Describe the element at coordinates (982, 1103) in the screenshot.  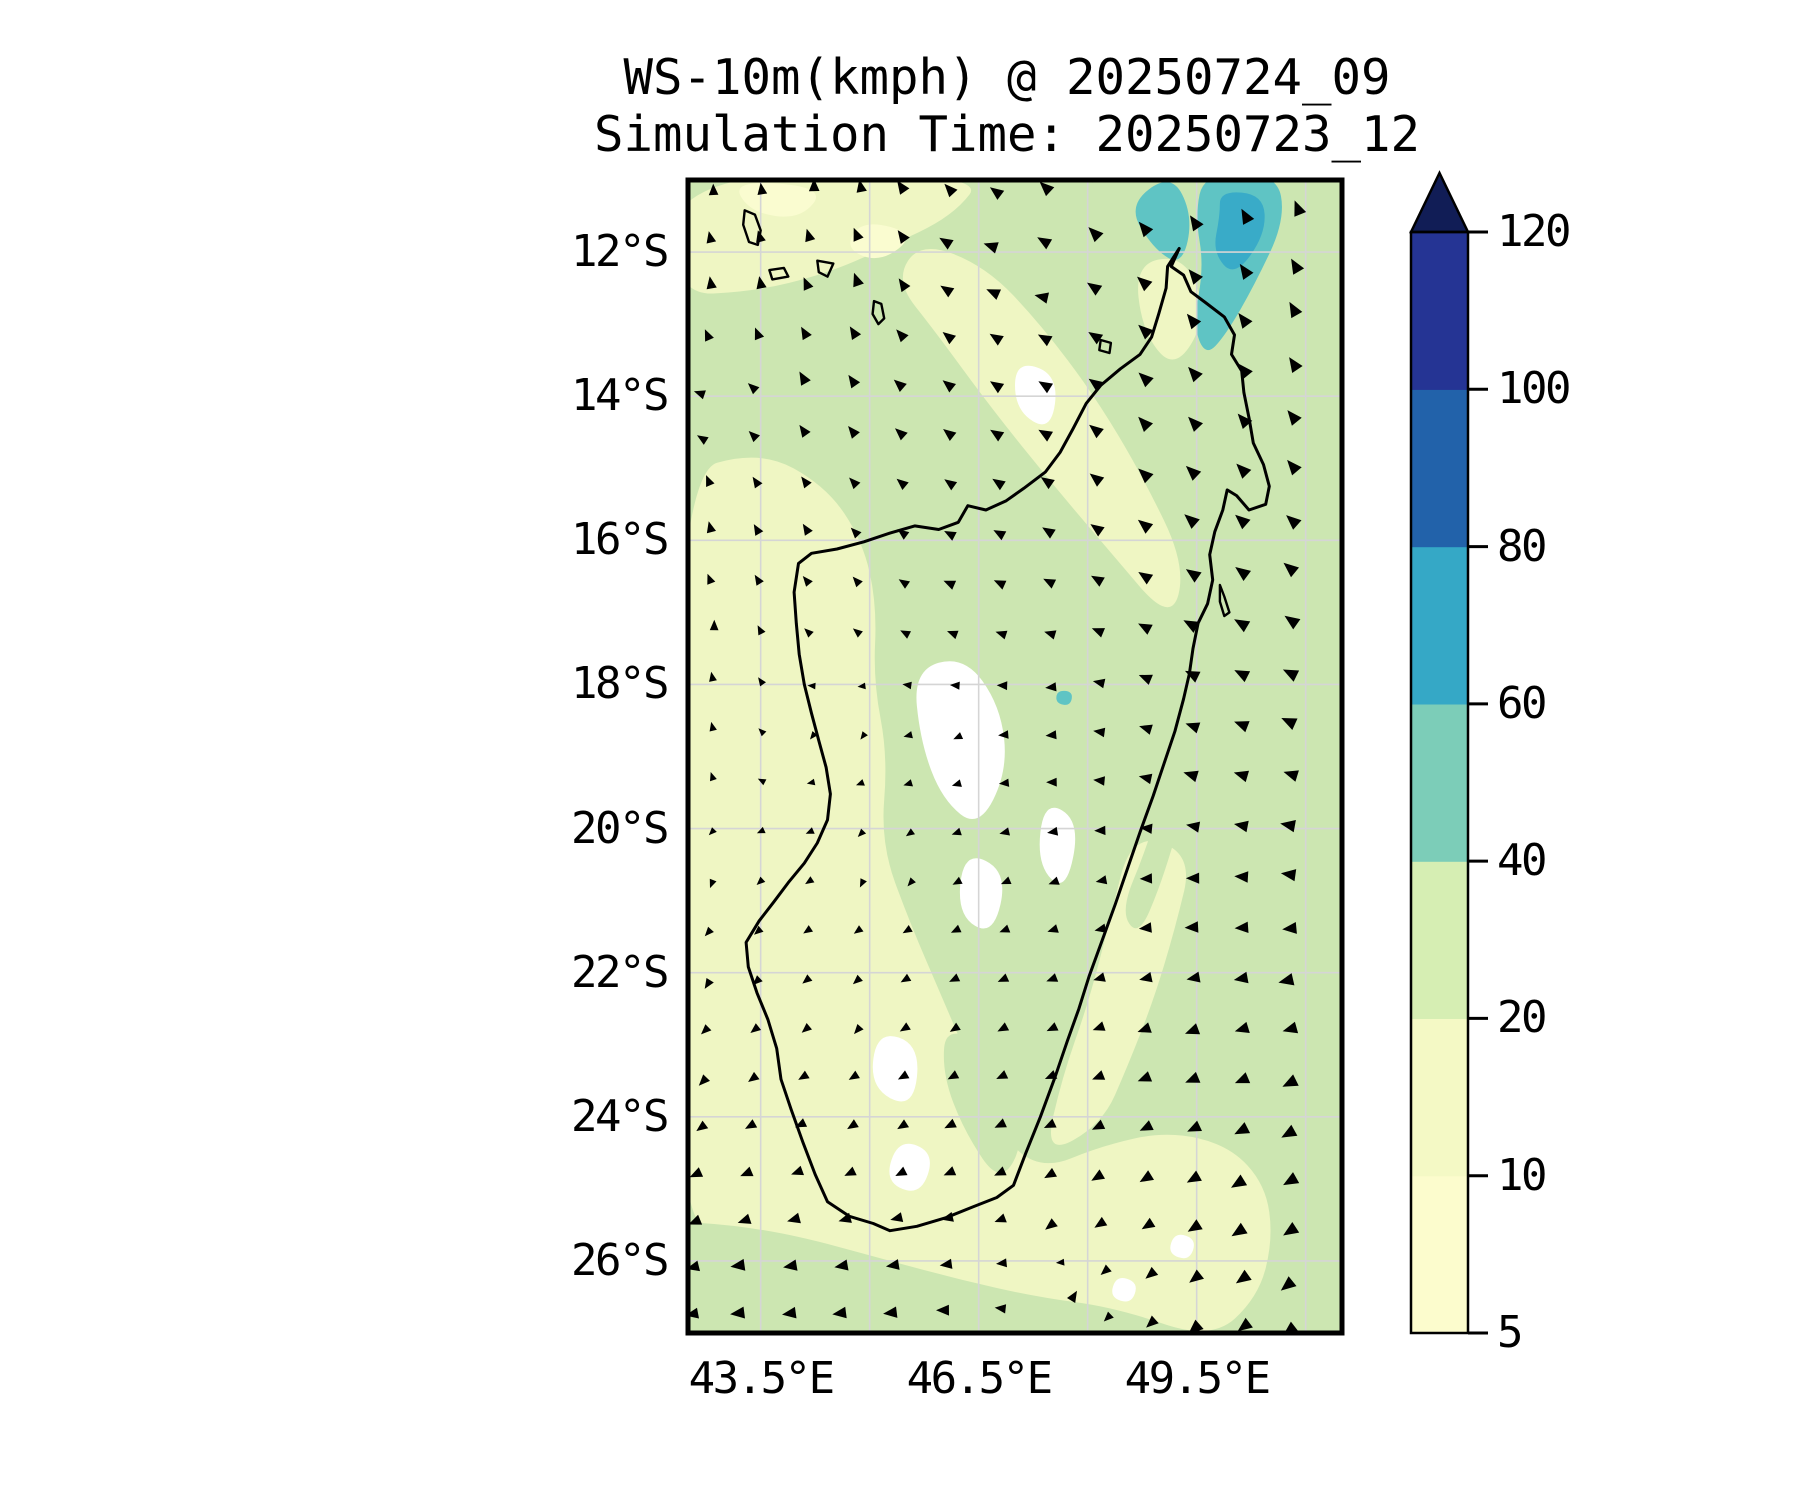
I see `contour-region-green-south-inland` at that location.